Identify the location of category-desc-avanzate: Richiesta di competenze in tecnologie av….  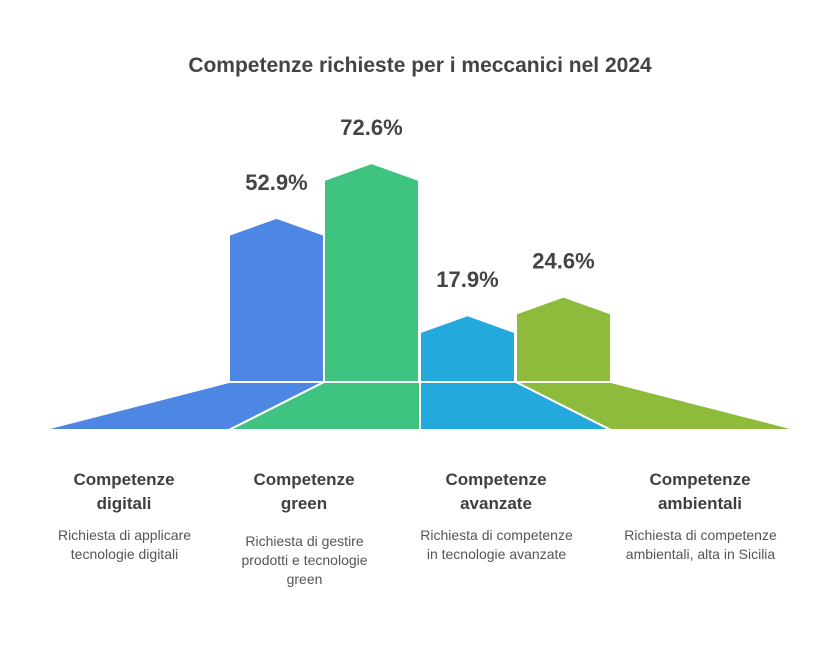
(496, 544).